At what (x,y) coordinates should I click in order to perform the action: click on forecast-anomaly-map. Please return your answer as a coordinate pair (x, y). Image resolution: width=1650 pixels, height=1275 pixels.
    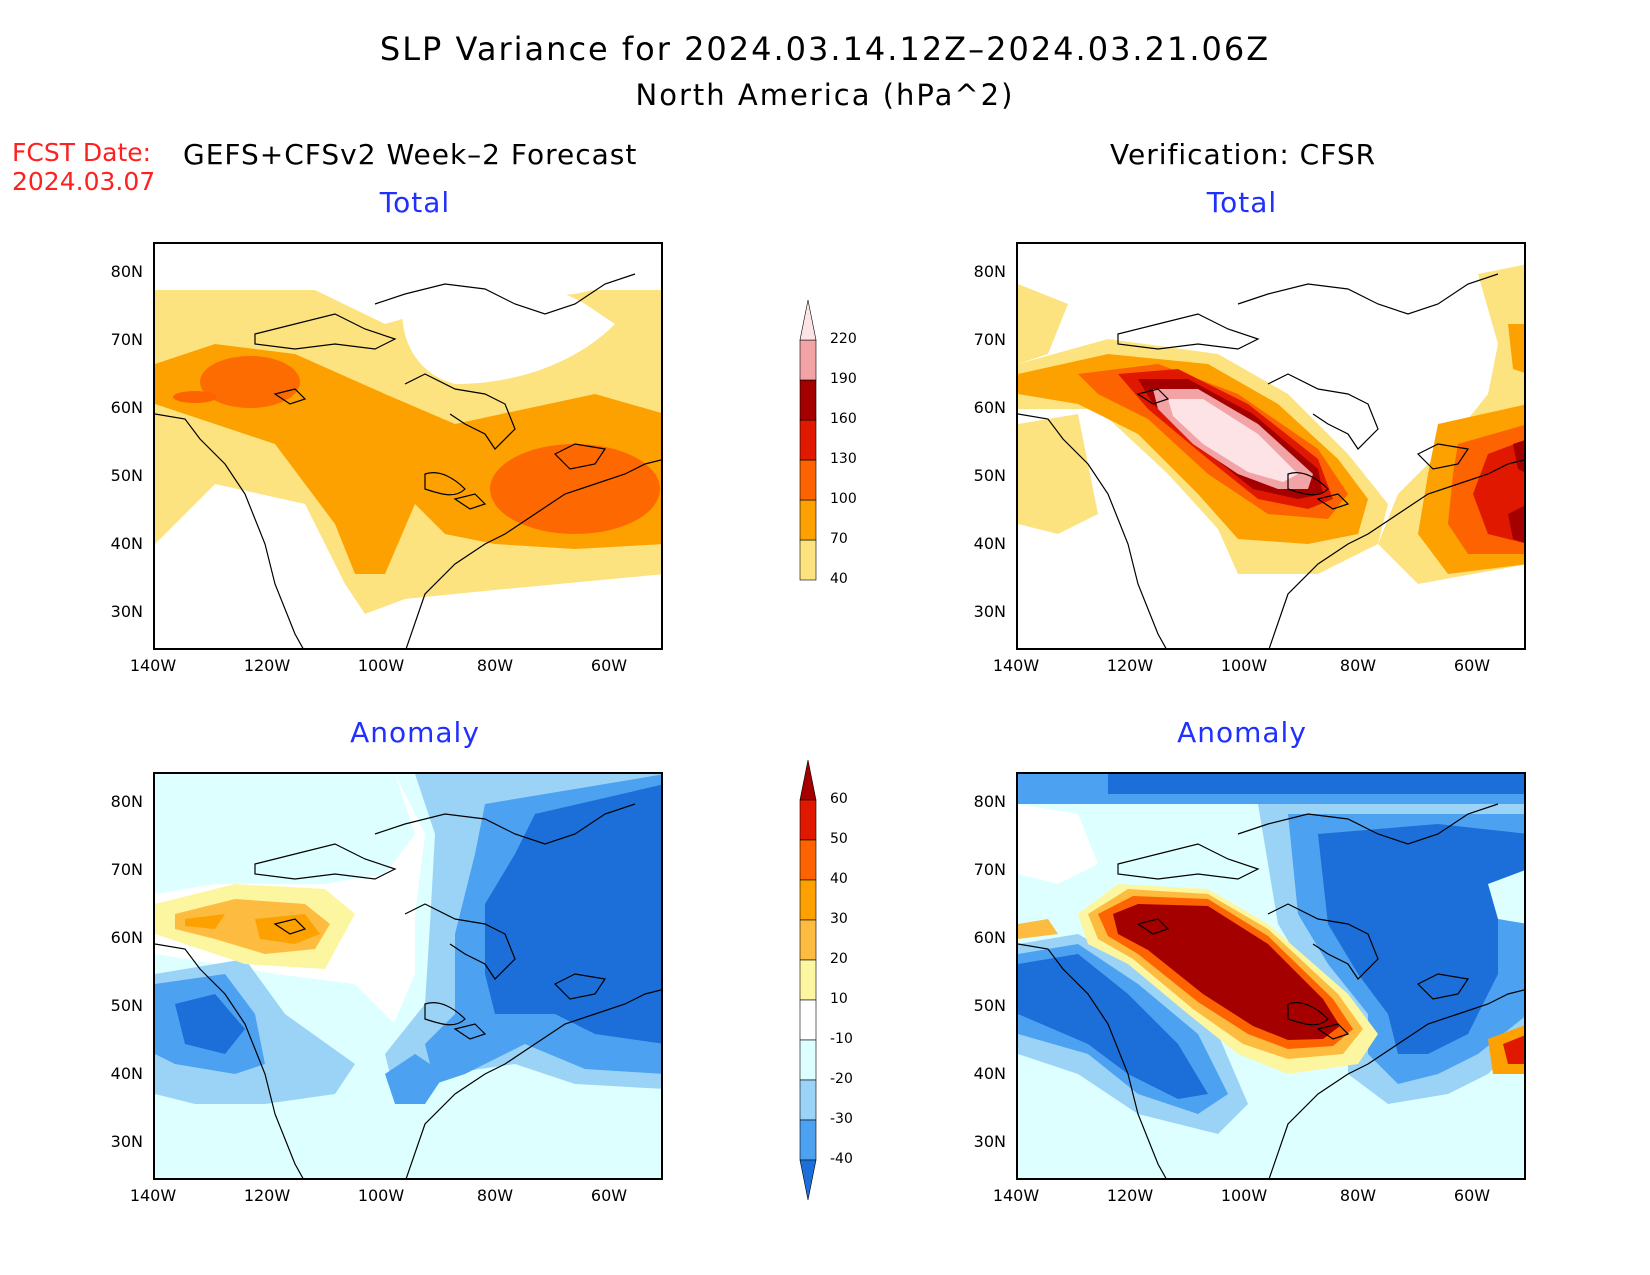
    Looking at the image, I should click on (408, 976).